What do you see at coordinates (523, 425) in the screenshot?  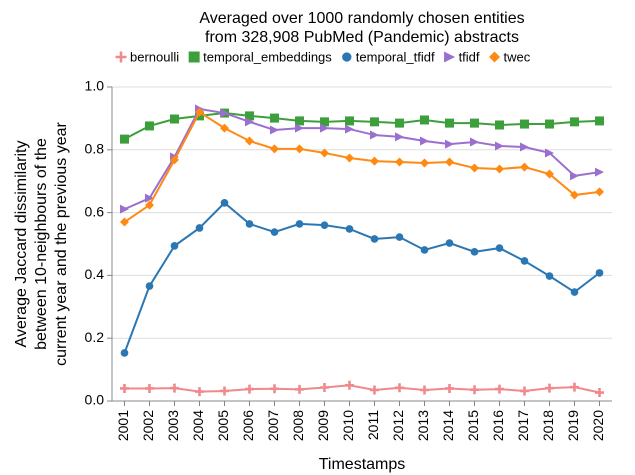 I see `x-tick-label: 2017` at bounding box center [523, 425].